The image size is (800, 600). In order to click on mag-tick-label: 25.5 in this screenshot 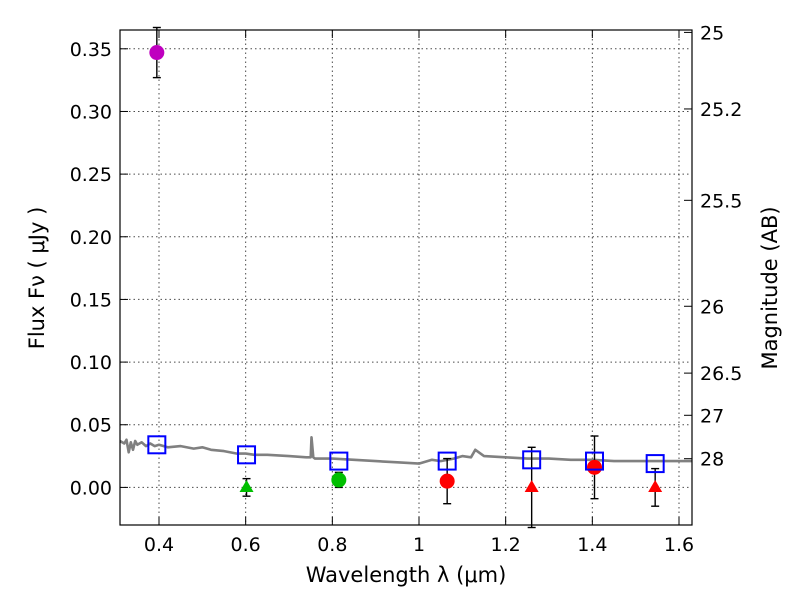, I will do `click(721, 201)`.